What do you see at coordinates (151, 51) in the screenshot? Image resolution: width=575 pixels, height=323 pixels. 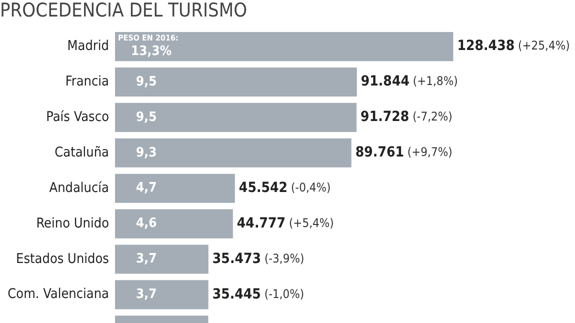 I see `annotation: 13,3%` at bounding box center [151, 51].